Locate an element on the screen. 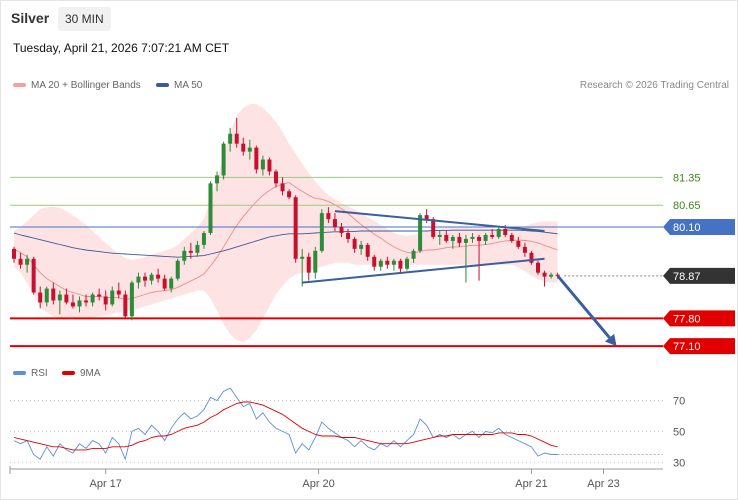 Image resolution: width=738 pixels, height=500 pixels. legend-ma50: MA 50 is located at coordinates (179, 85).